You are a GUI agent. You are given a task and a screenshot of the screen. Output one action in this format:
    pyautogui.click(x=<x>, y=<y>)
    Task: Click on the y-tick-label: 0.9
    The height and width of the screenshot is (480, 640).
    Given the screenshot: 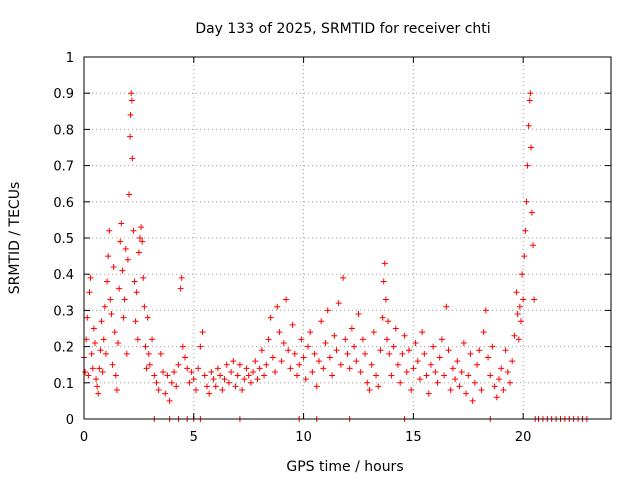 What is the action you would take?
    pyautogui.click(x=63, y=94)
    